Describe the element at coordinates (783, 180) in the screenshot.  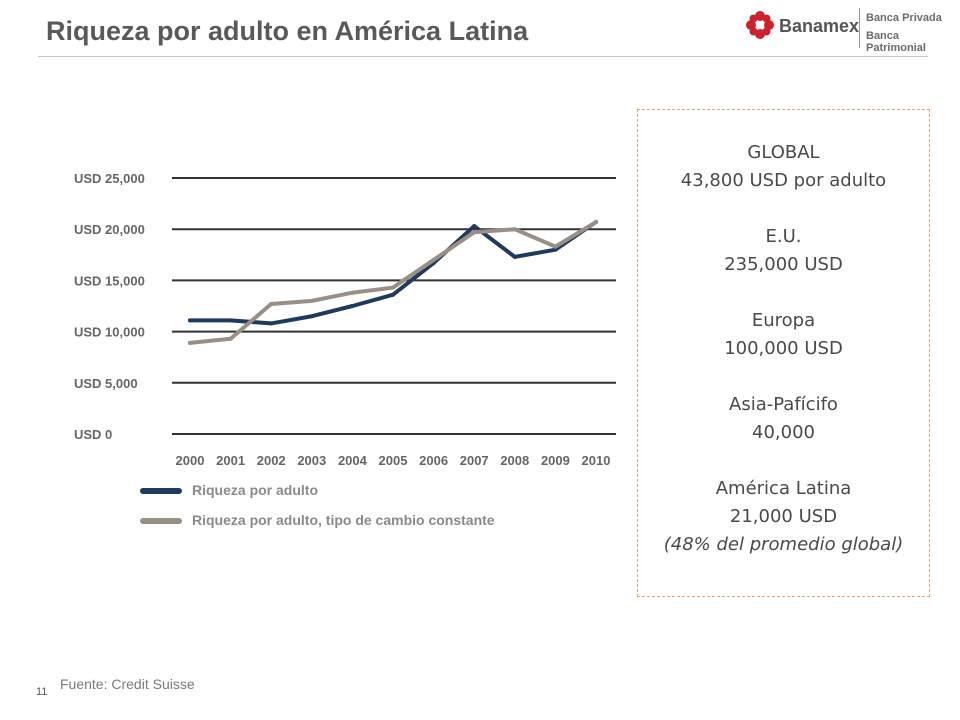
I see `info-value: 43,800 USD por adulto` at that location.